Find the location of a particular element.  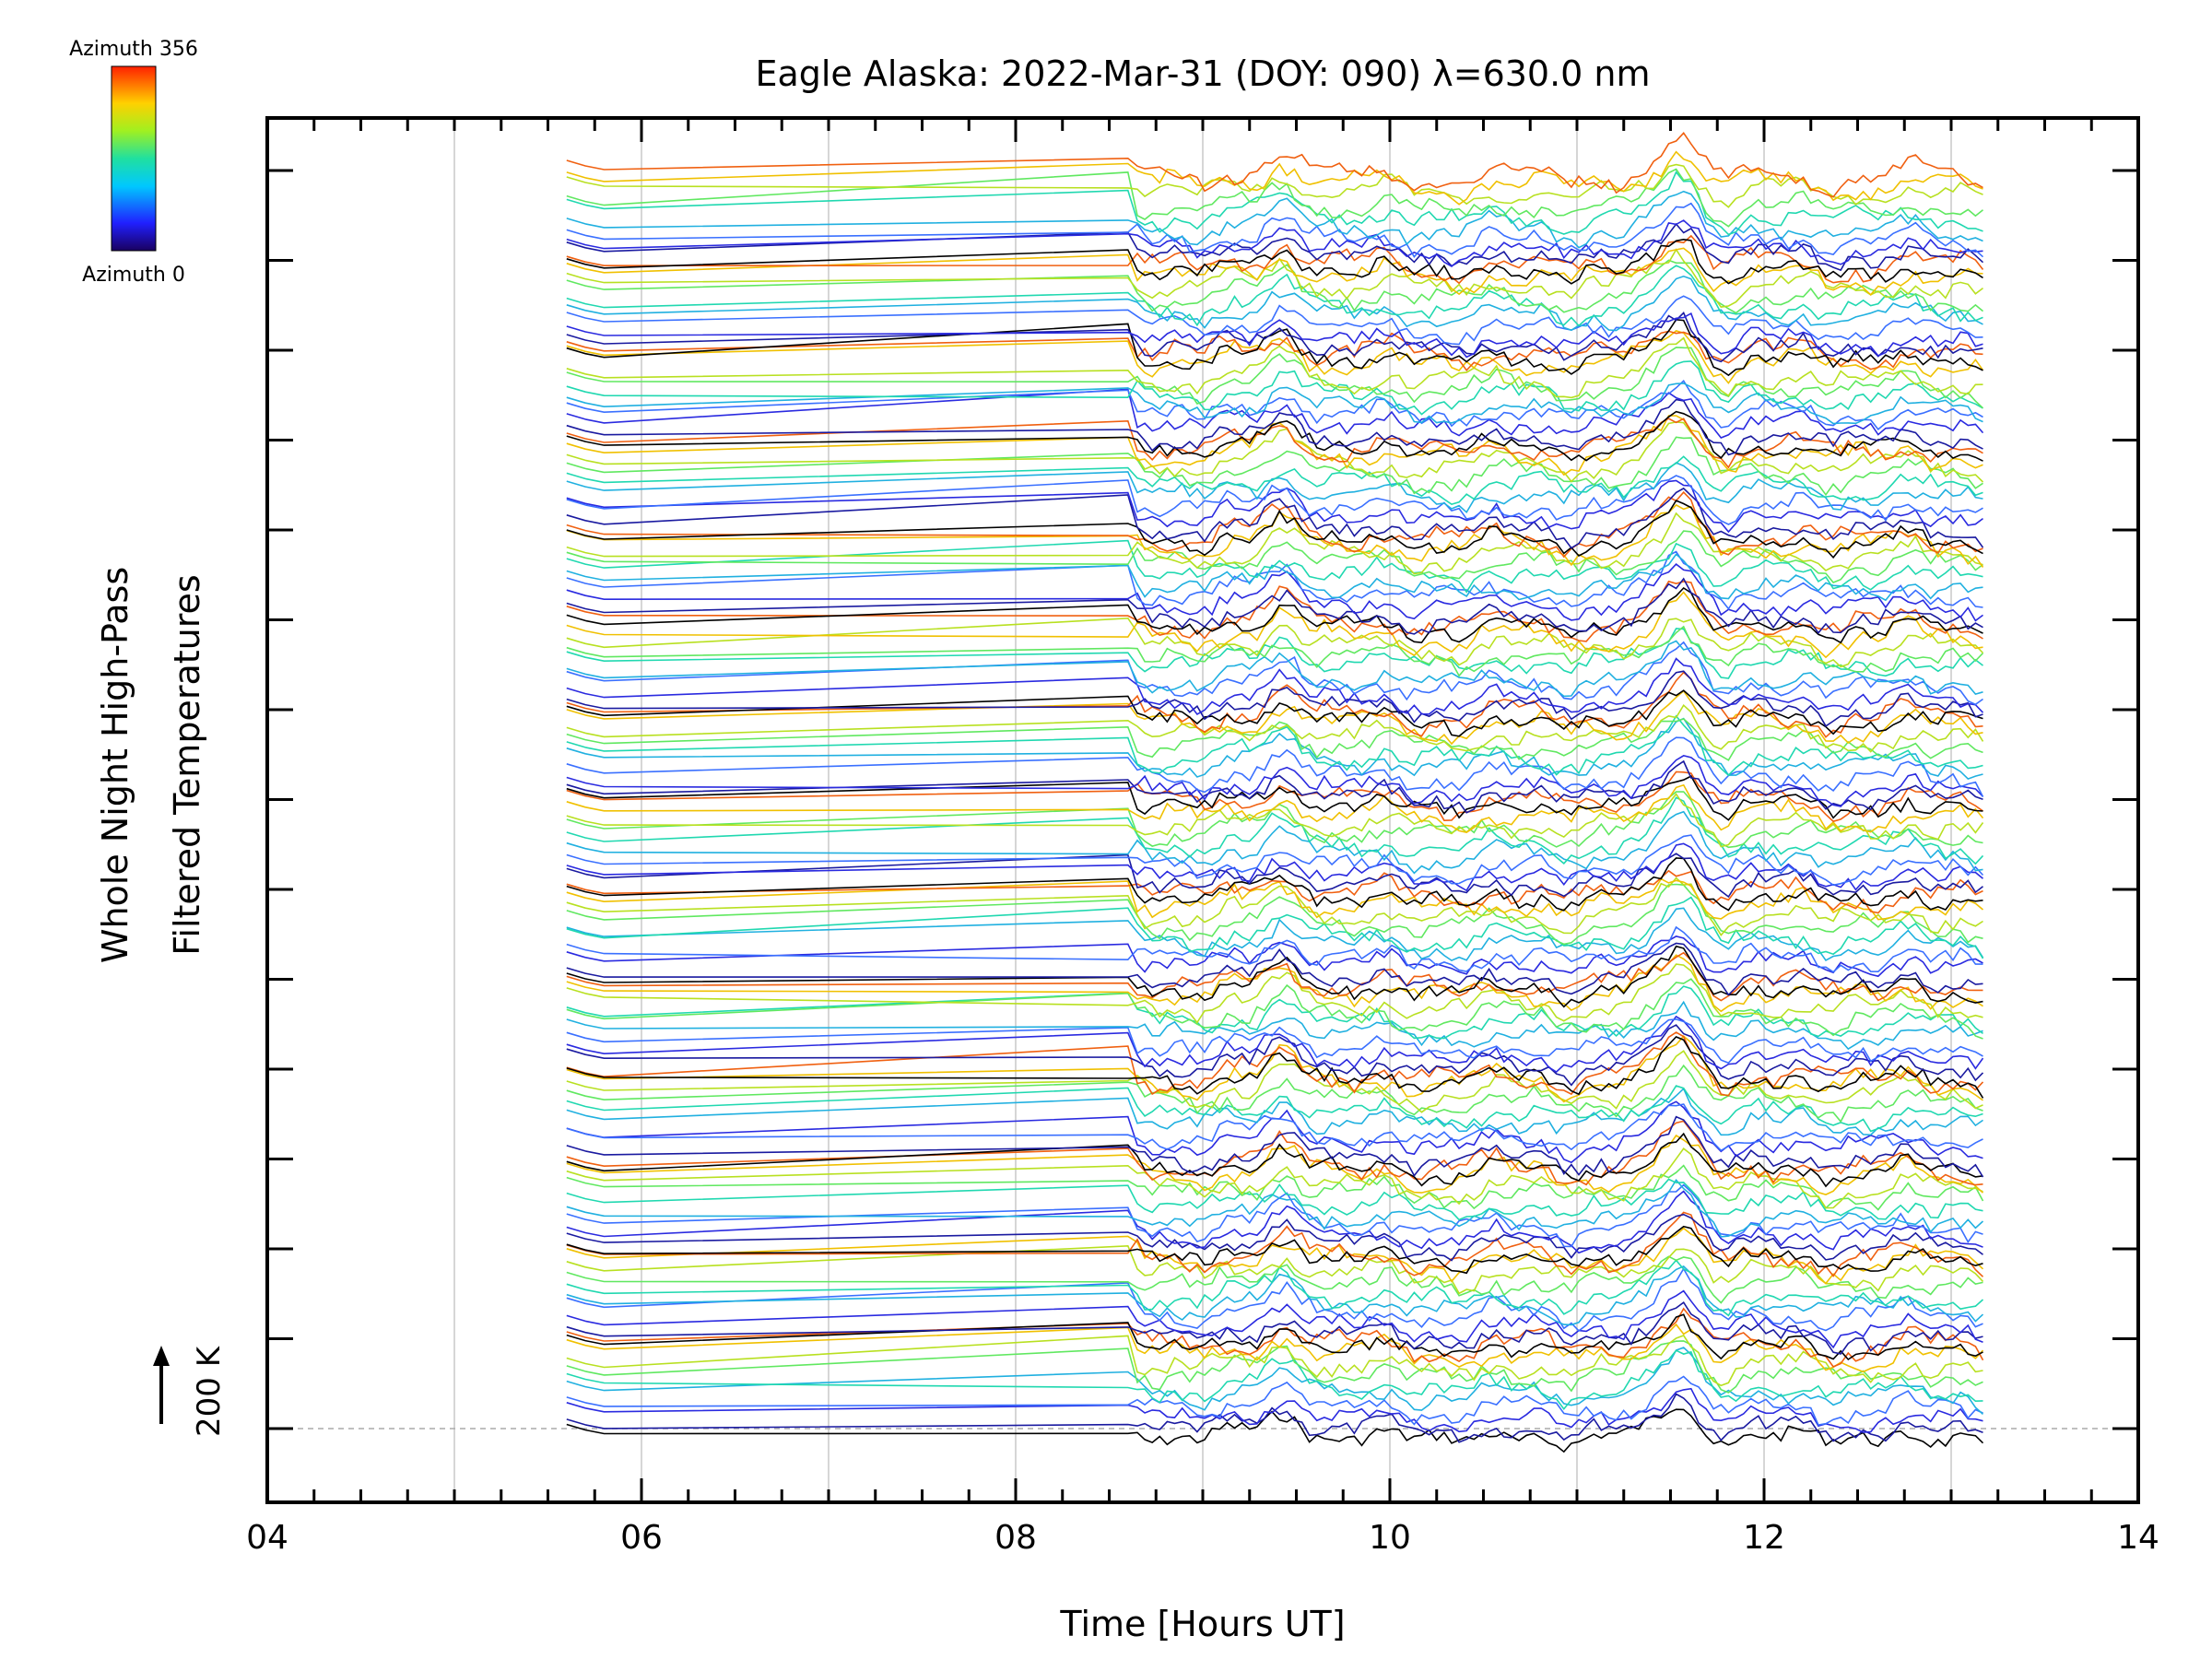

colorbar: Azimuth 356 Azimuth 0 is located at coordinates (133, 162).